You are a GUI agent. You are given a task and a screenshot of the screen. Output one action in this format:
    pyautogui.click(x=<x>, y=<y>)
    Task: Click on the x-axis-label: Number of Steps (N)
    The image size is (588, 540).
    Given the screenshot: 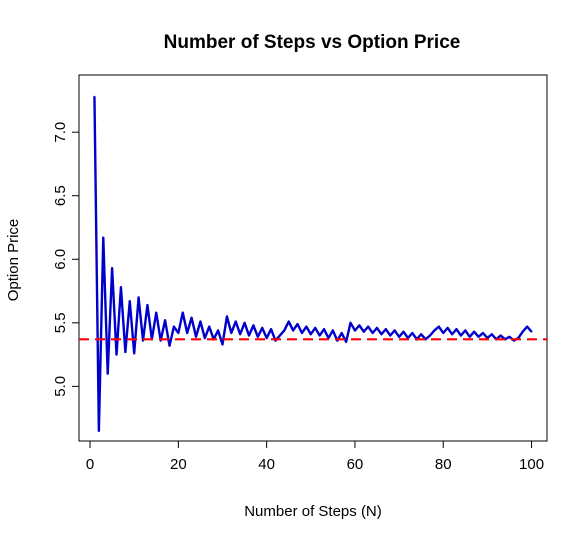 What is the action you would take?
    pyautogui.click(x=313, y=511)
    